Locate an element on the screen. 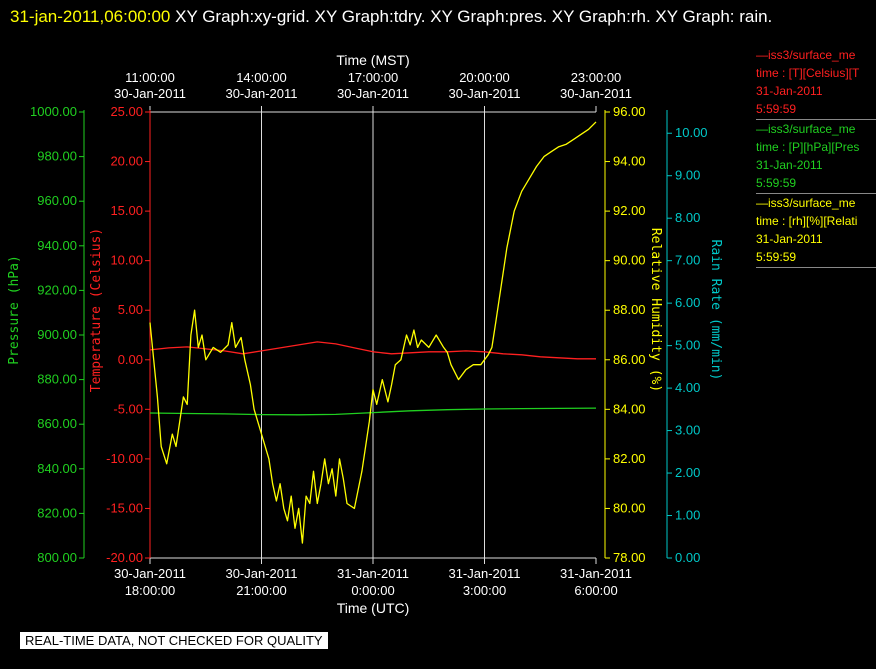  top-tick-label-time: 17:00:00 is located at coordinates (373, 77).